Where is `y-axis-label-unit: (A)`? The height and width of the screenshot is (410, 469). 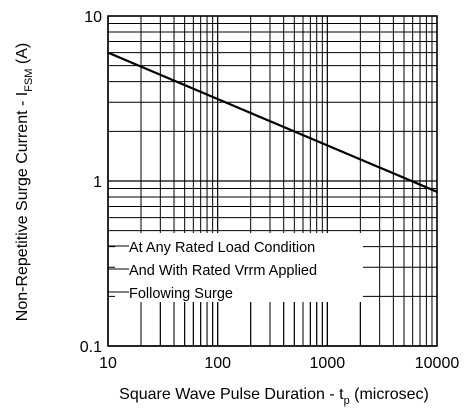 y-axis-label-unit: (A) is located at coordinates (22, 56).